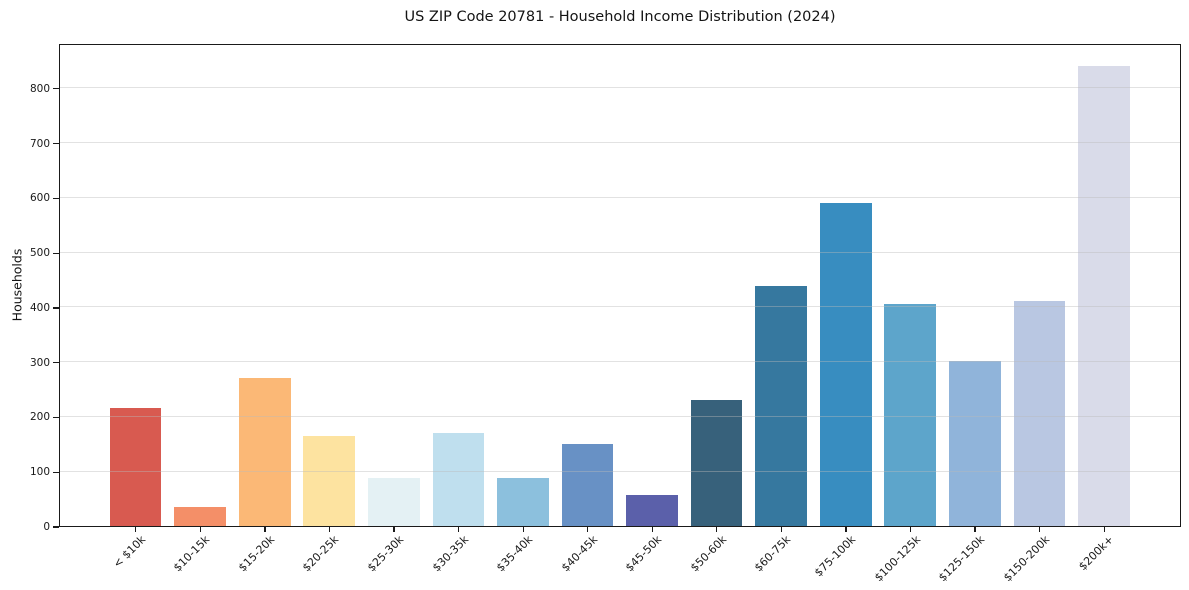  Describe the element at coordinates (39, 307) in the screenshot. I see `y-tick-label: 400` at that location.